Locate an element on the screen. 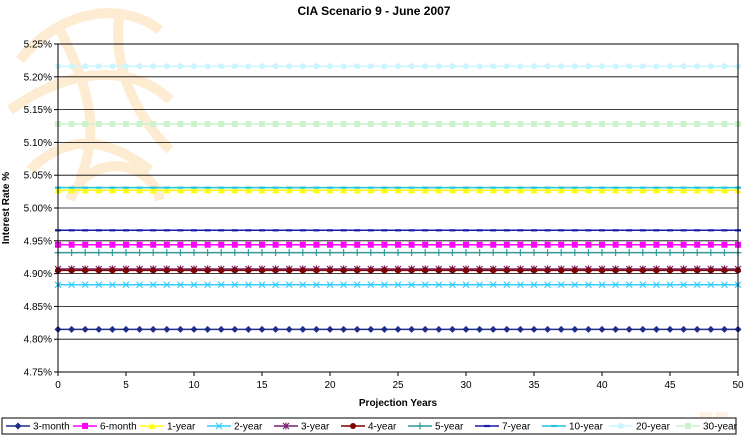  x-tick-label: 40 is located at coordinates (602, 385).